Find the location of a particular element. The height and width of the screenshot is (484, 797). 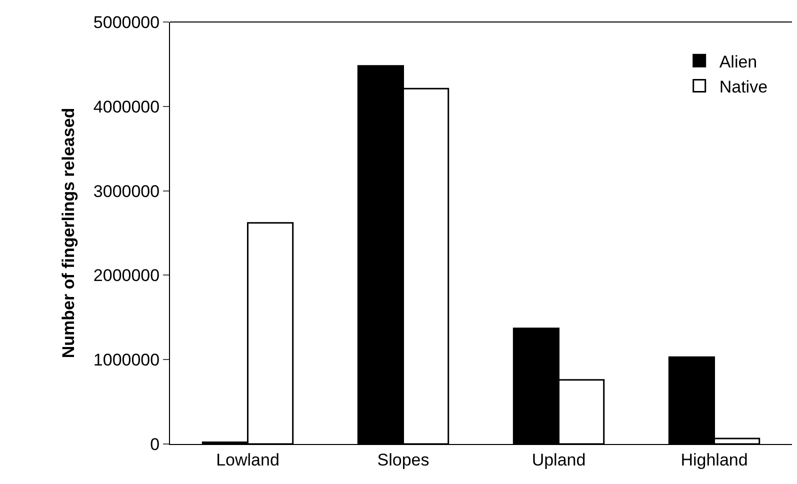

y-tick-label: 5000000 is located at coordinates (126, 22).